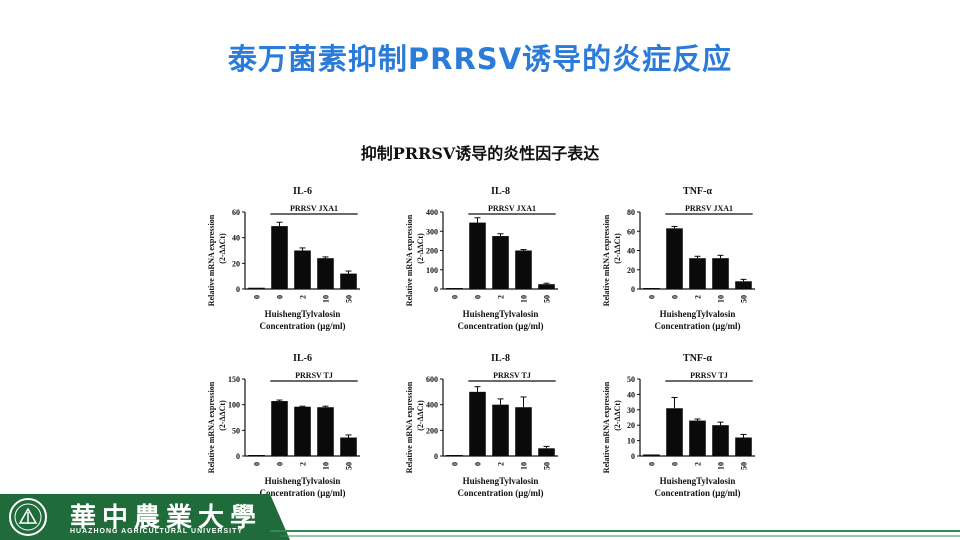 The width and height of the screenshot is (960, 540). I want to click on y-tick-label: 50, so click(236, 430).